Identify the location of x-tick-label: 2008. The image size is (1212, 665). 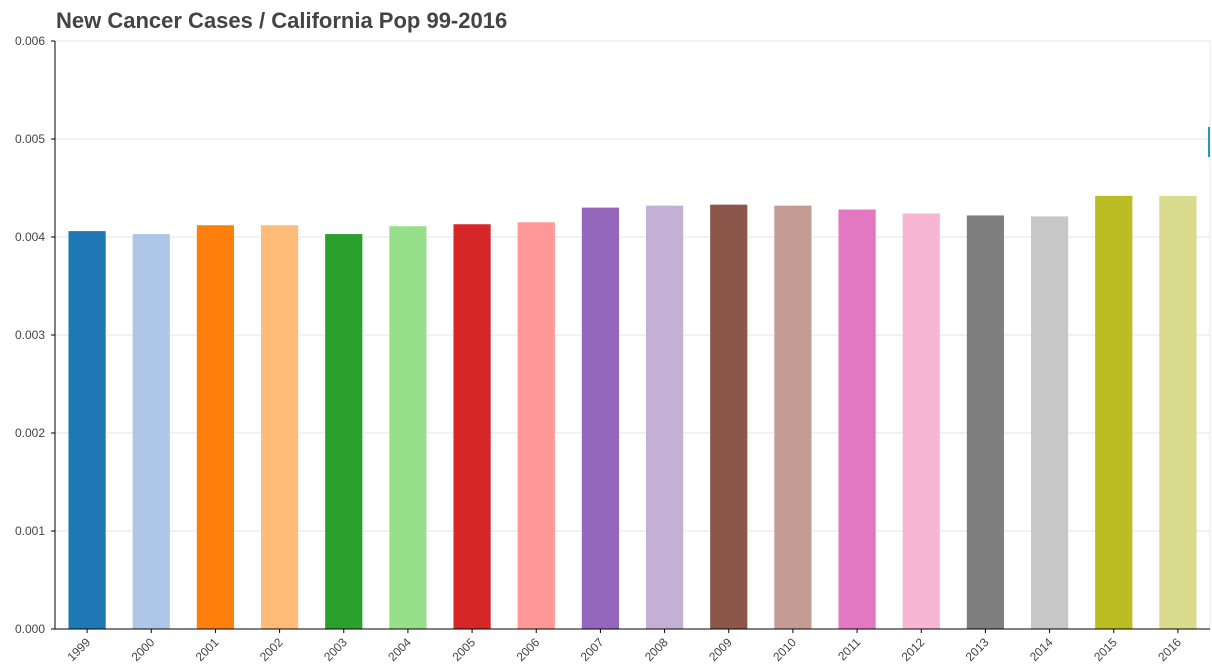
(656, 649).